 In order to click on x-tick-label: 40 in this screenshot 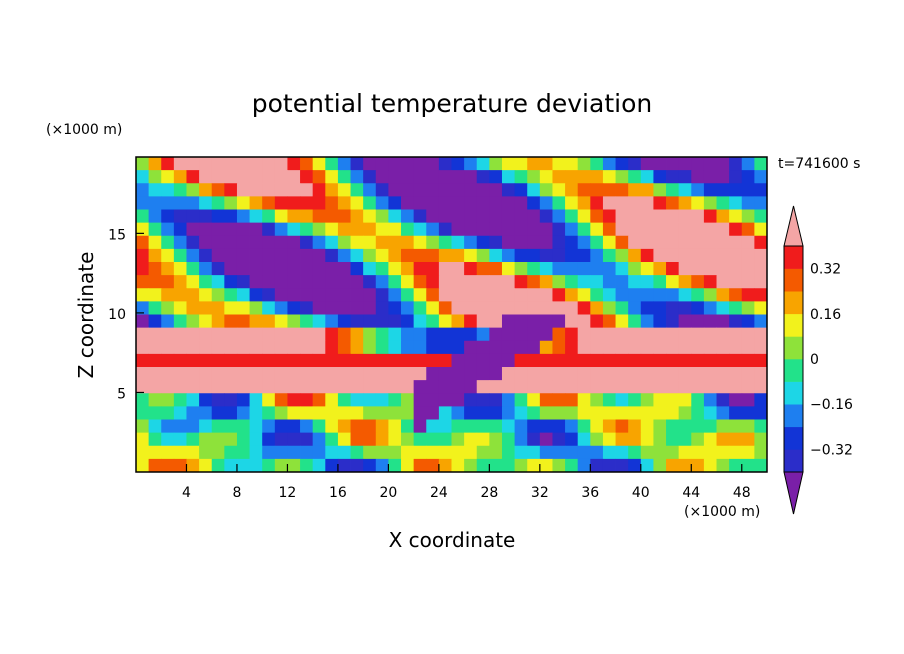, I will do `click(641, 493)`.